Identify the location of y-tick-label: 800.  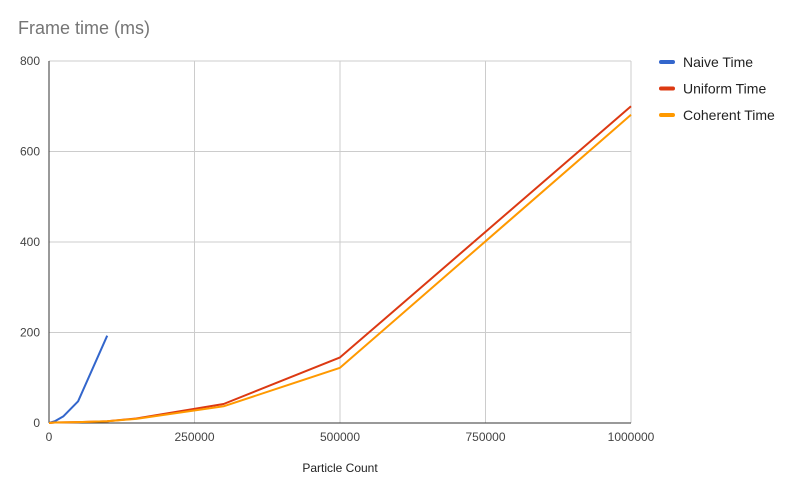
(30, 61).